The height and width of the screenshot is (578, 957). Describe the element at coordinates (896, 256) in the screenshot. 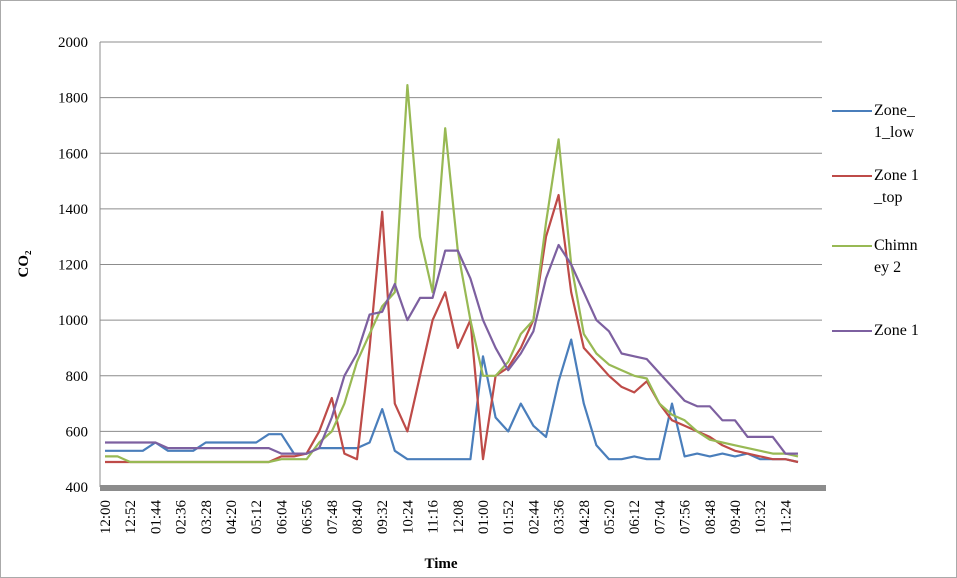

I see `legend-label: Chimney 2` at that location.